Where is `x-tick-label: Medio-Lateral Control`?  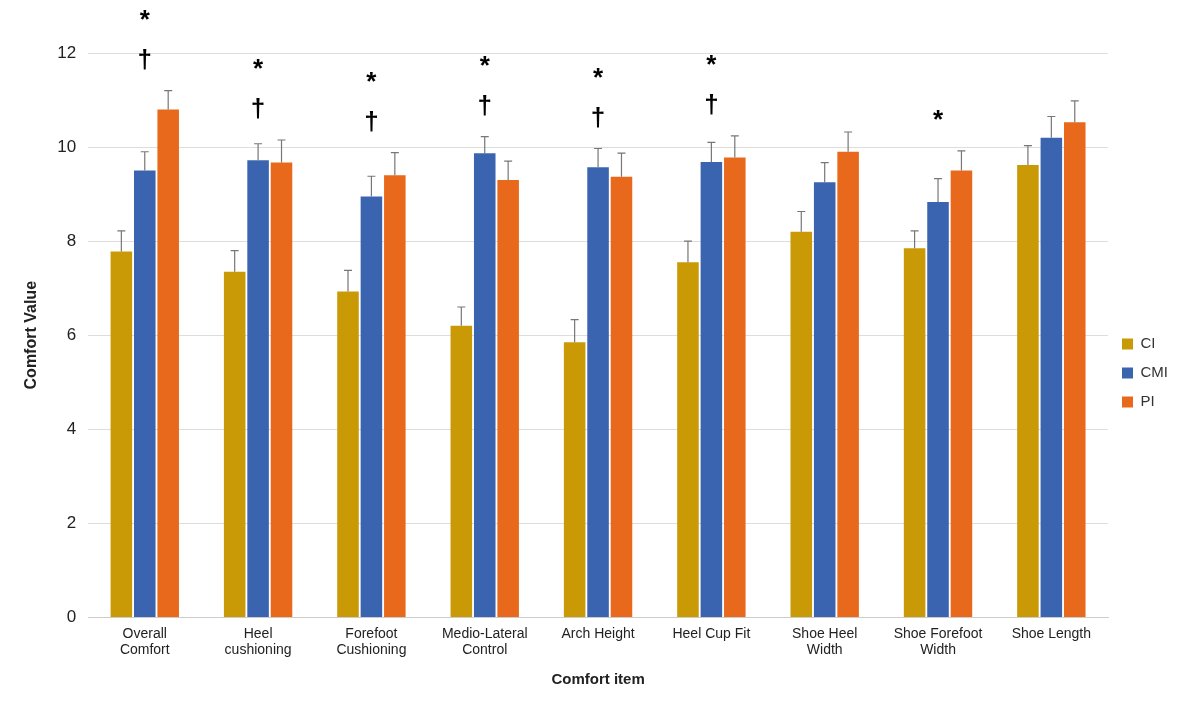 x-tick-label: Medio-Lateral Control is located at coordinates (484, 641).